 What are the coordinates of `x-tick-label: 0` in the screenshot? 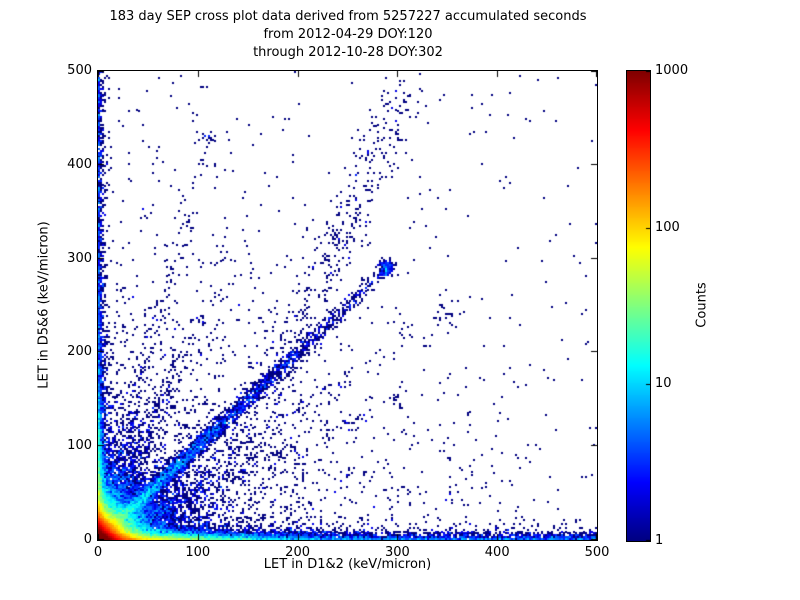 It's located at (98, 552).